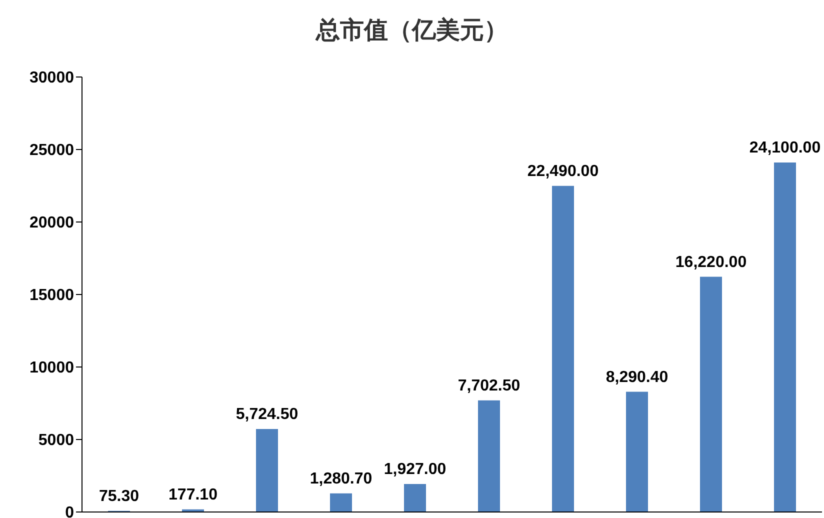 This screenshot has width=824, height=518. I want to click on y-tick-label: 15000, so click(52, 295).